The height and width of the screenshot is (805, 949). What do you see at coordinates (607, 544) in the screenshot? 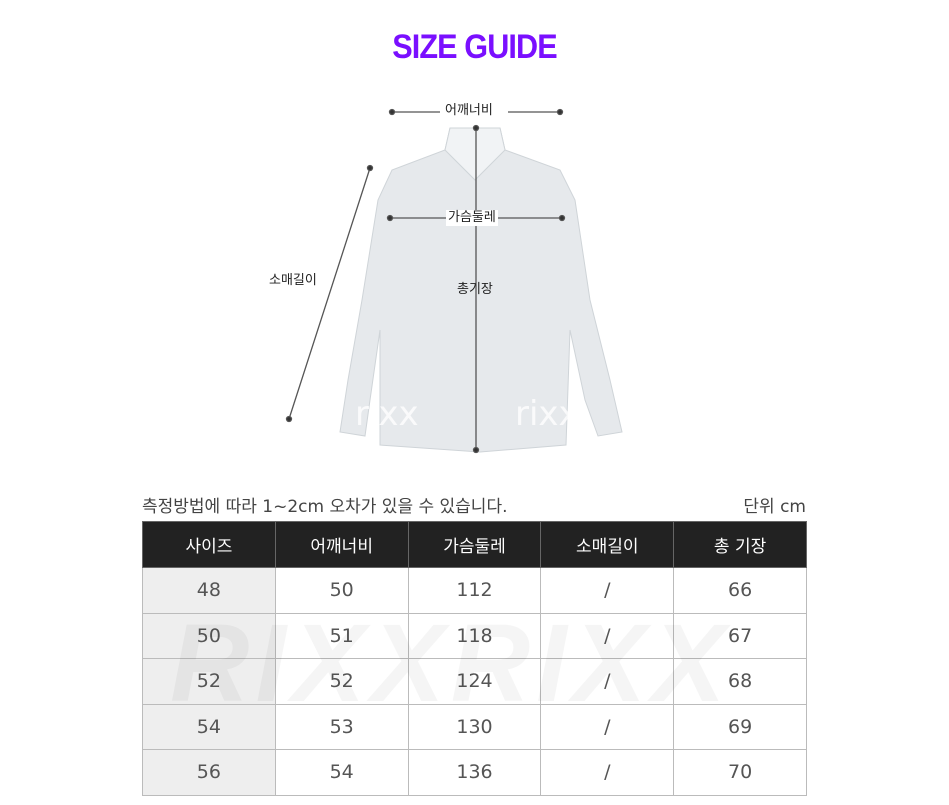
I see `header-sleeve: 소매길이` at bounding box center [607, 544].